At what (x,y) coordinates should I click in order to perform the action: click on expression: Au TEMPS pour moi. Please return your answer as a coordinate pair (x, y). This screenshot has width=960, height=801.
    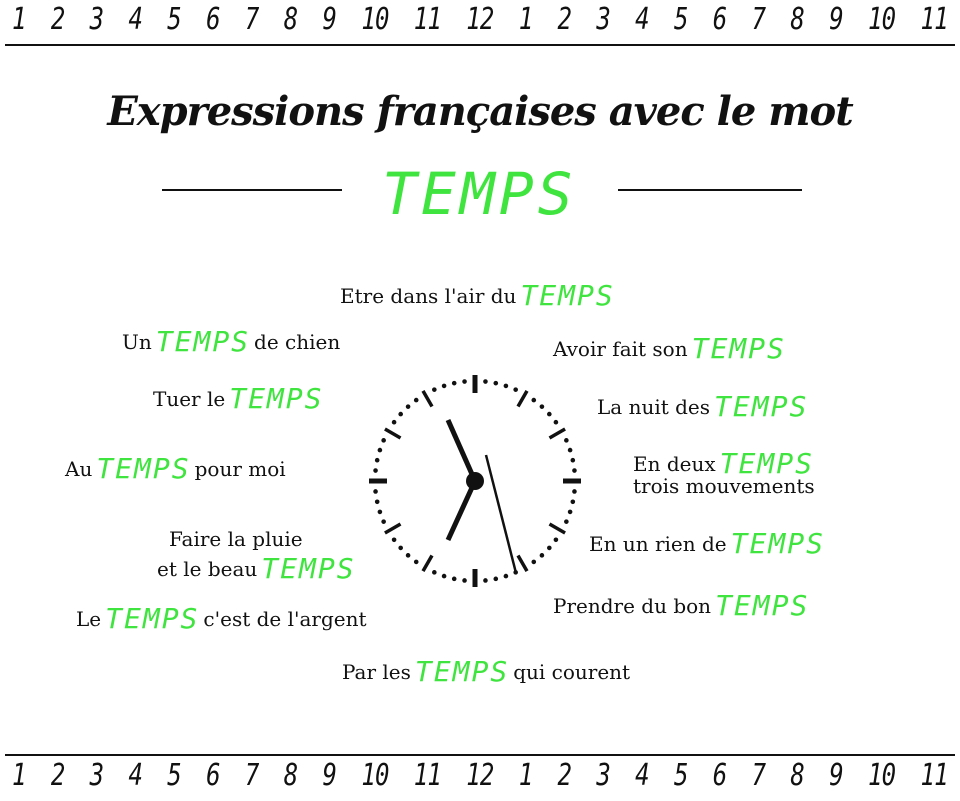
    Looking at the image, I should click on (175, 469).